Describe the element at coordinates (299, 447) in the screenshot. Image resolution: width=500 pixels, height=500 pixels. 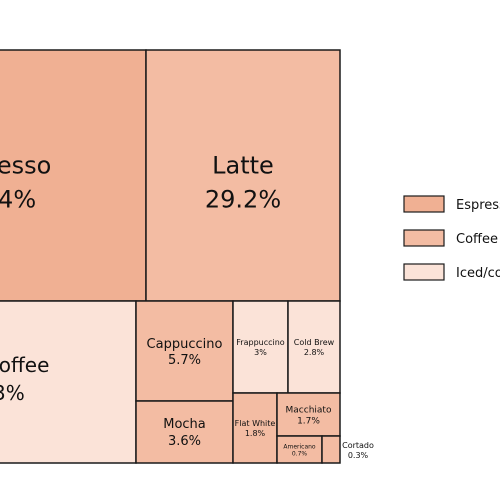
I see `cell-name-label: Americano` at that location.